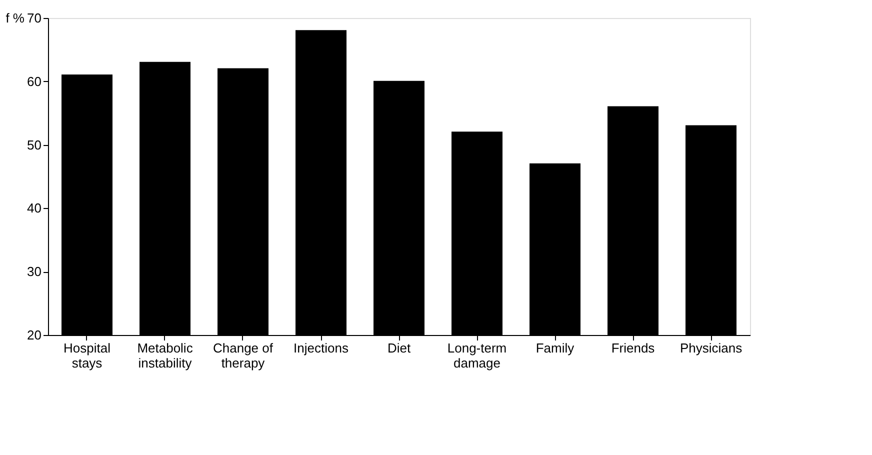 This screenshot has width=872, height=455. I want to click on y-tick-label: 70, so click(34, 18).